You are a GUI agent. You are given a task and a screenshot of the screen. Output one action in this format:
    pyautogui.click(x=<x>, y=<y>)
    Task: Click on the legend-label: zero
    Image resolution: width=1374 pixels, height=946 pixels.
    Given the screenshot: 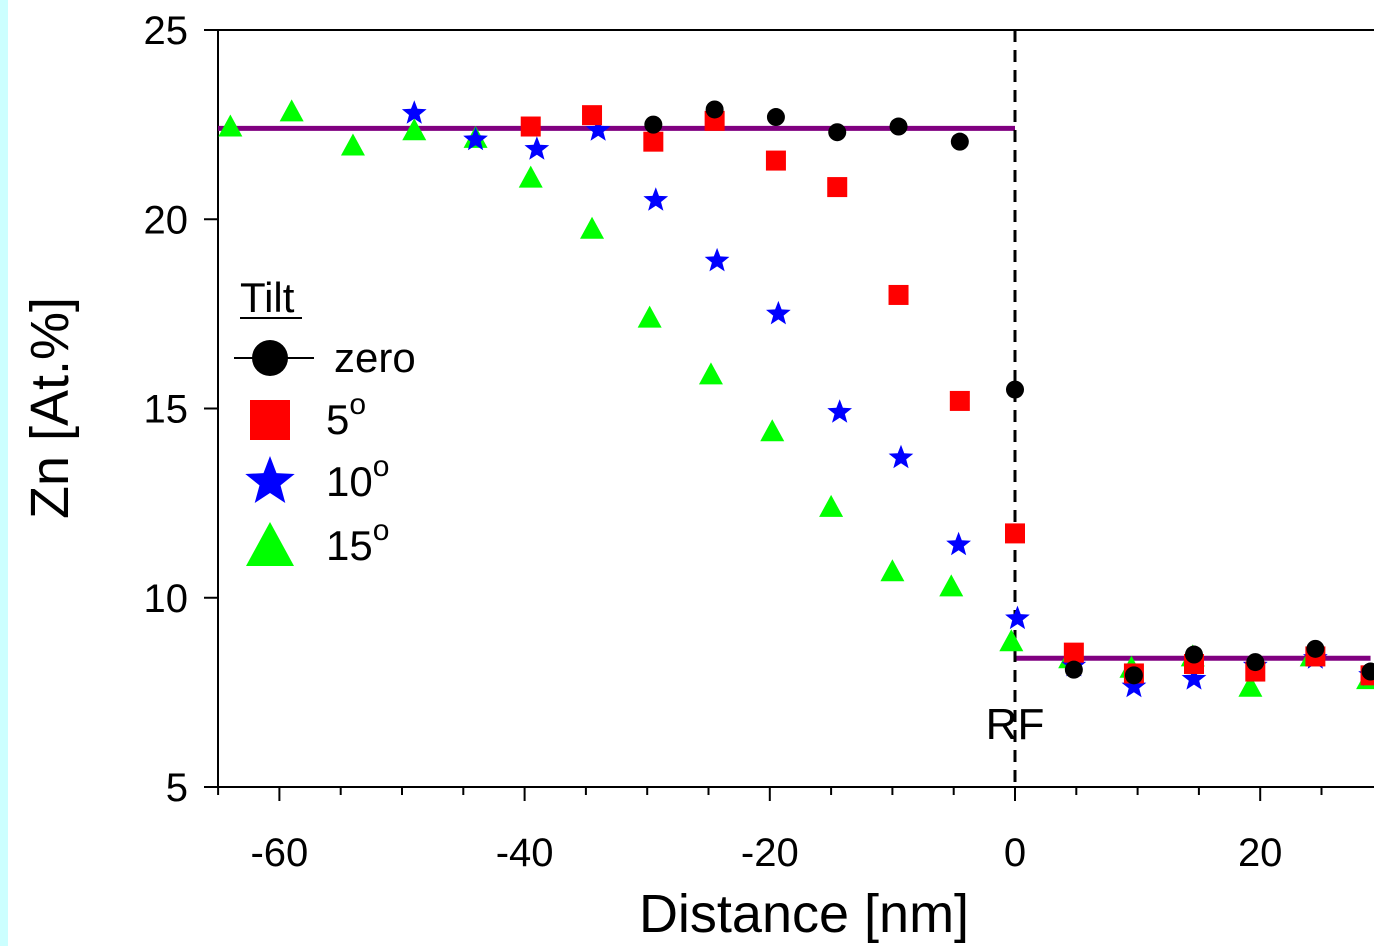 What is the action you would take?
    pyautogui.click(x=375, y=357)
    